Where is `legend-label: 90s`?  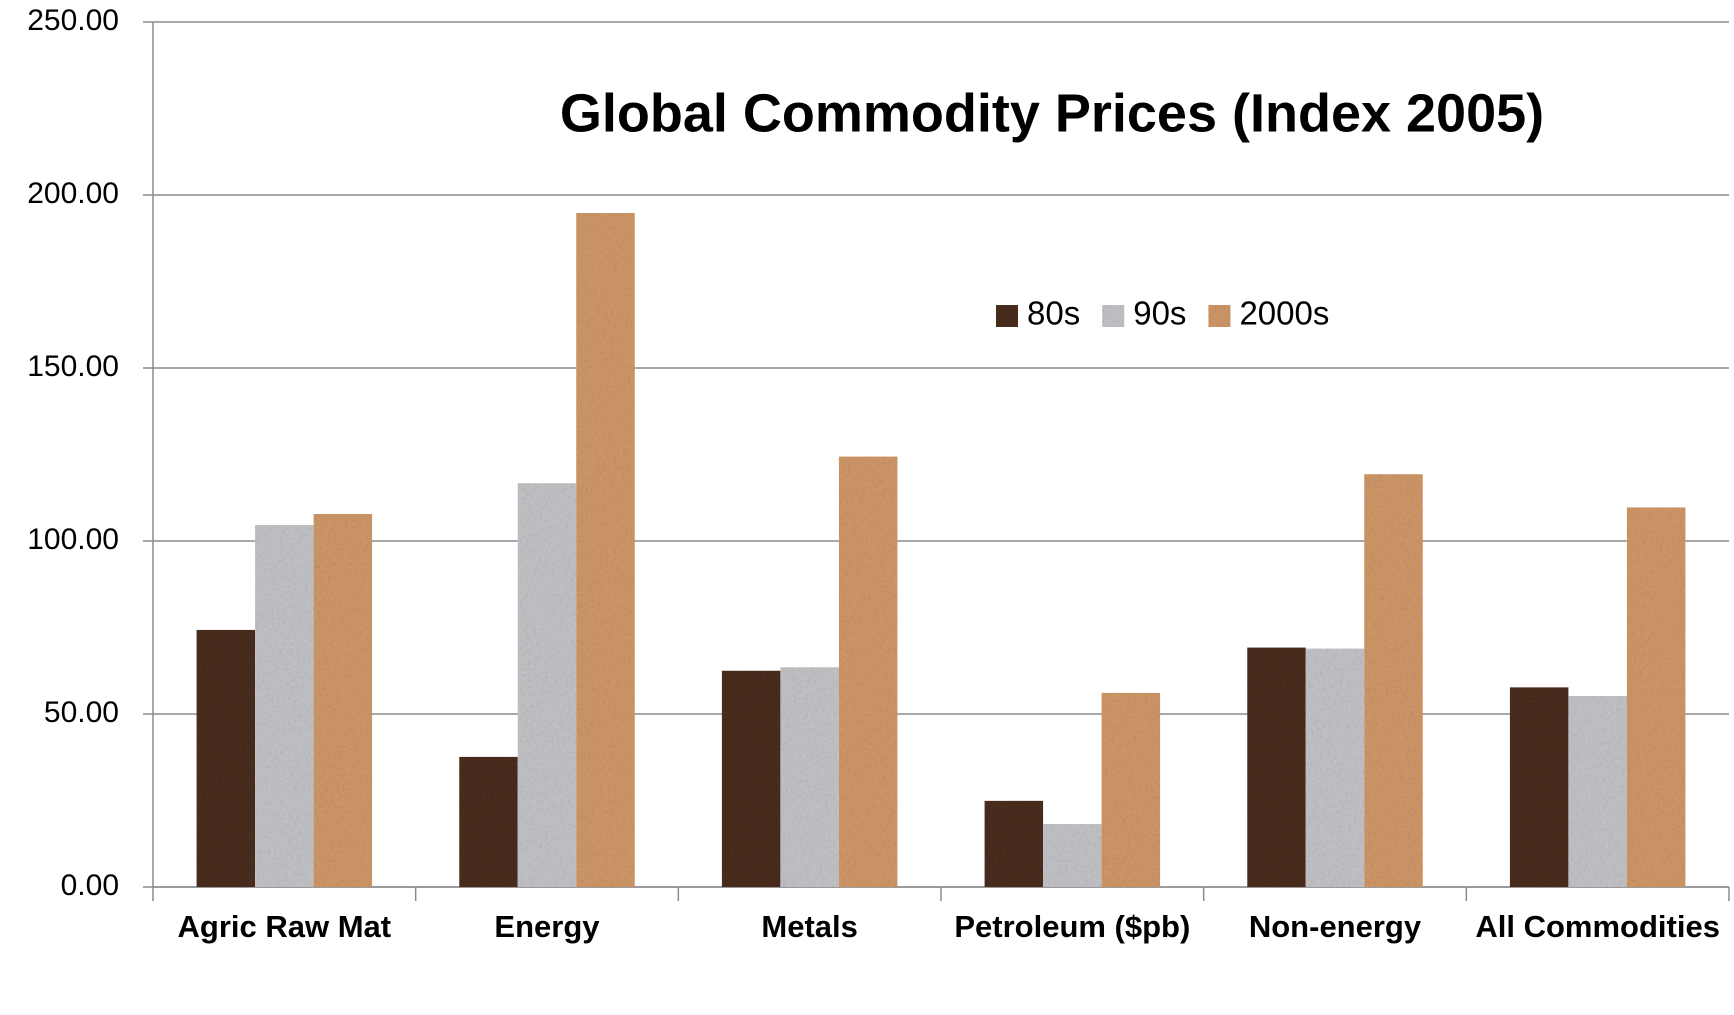 legend-label: 90s is located at coordinates (1159, 313).